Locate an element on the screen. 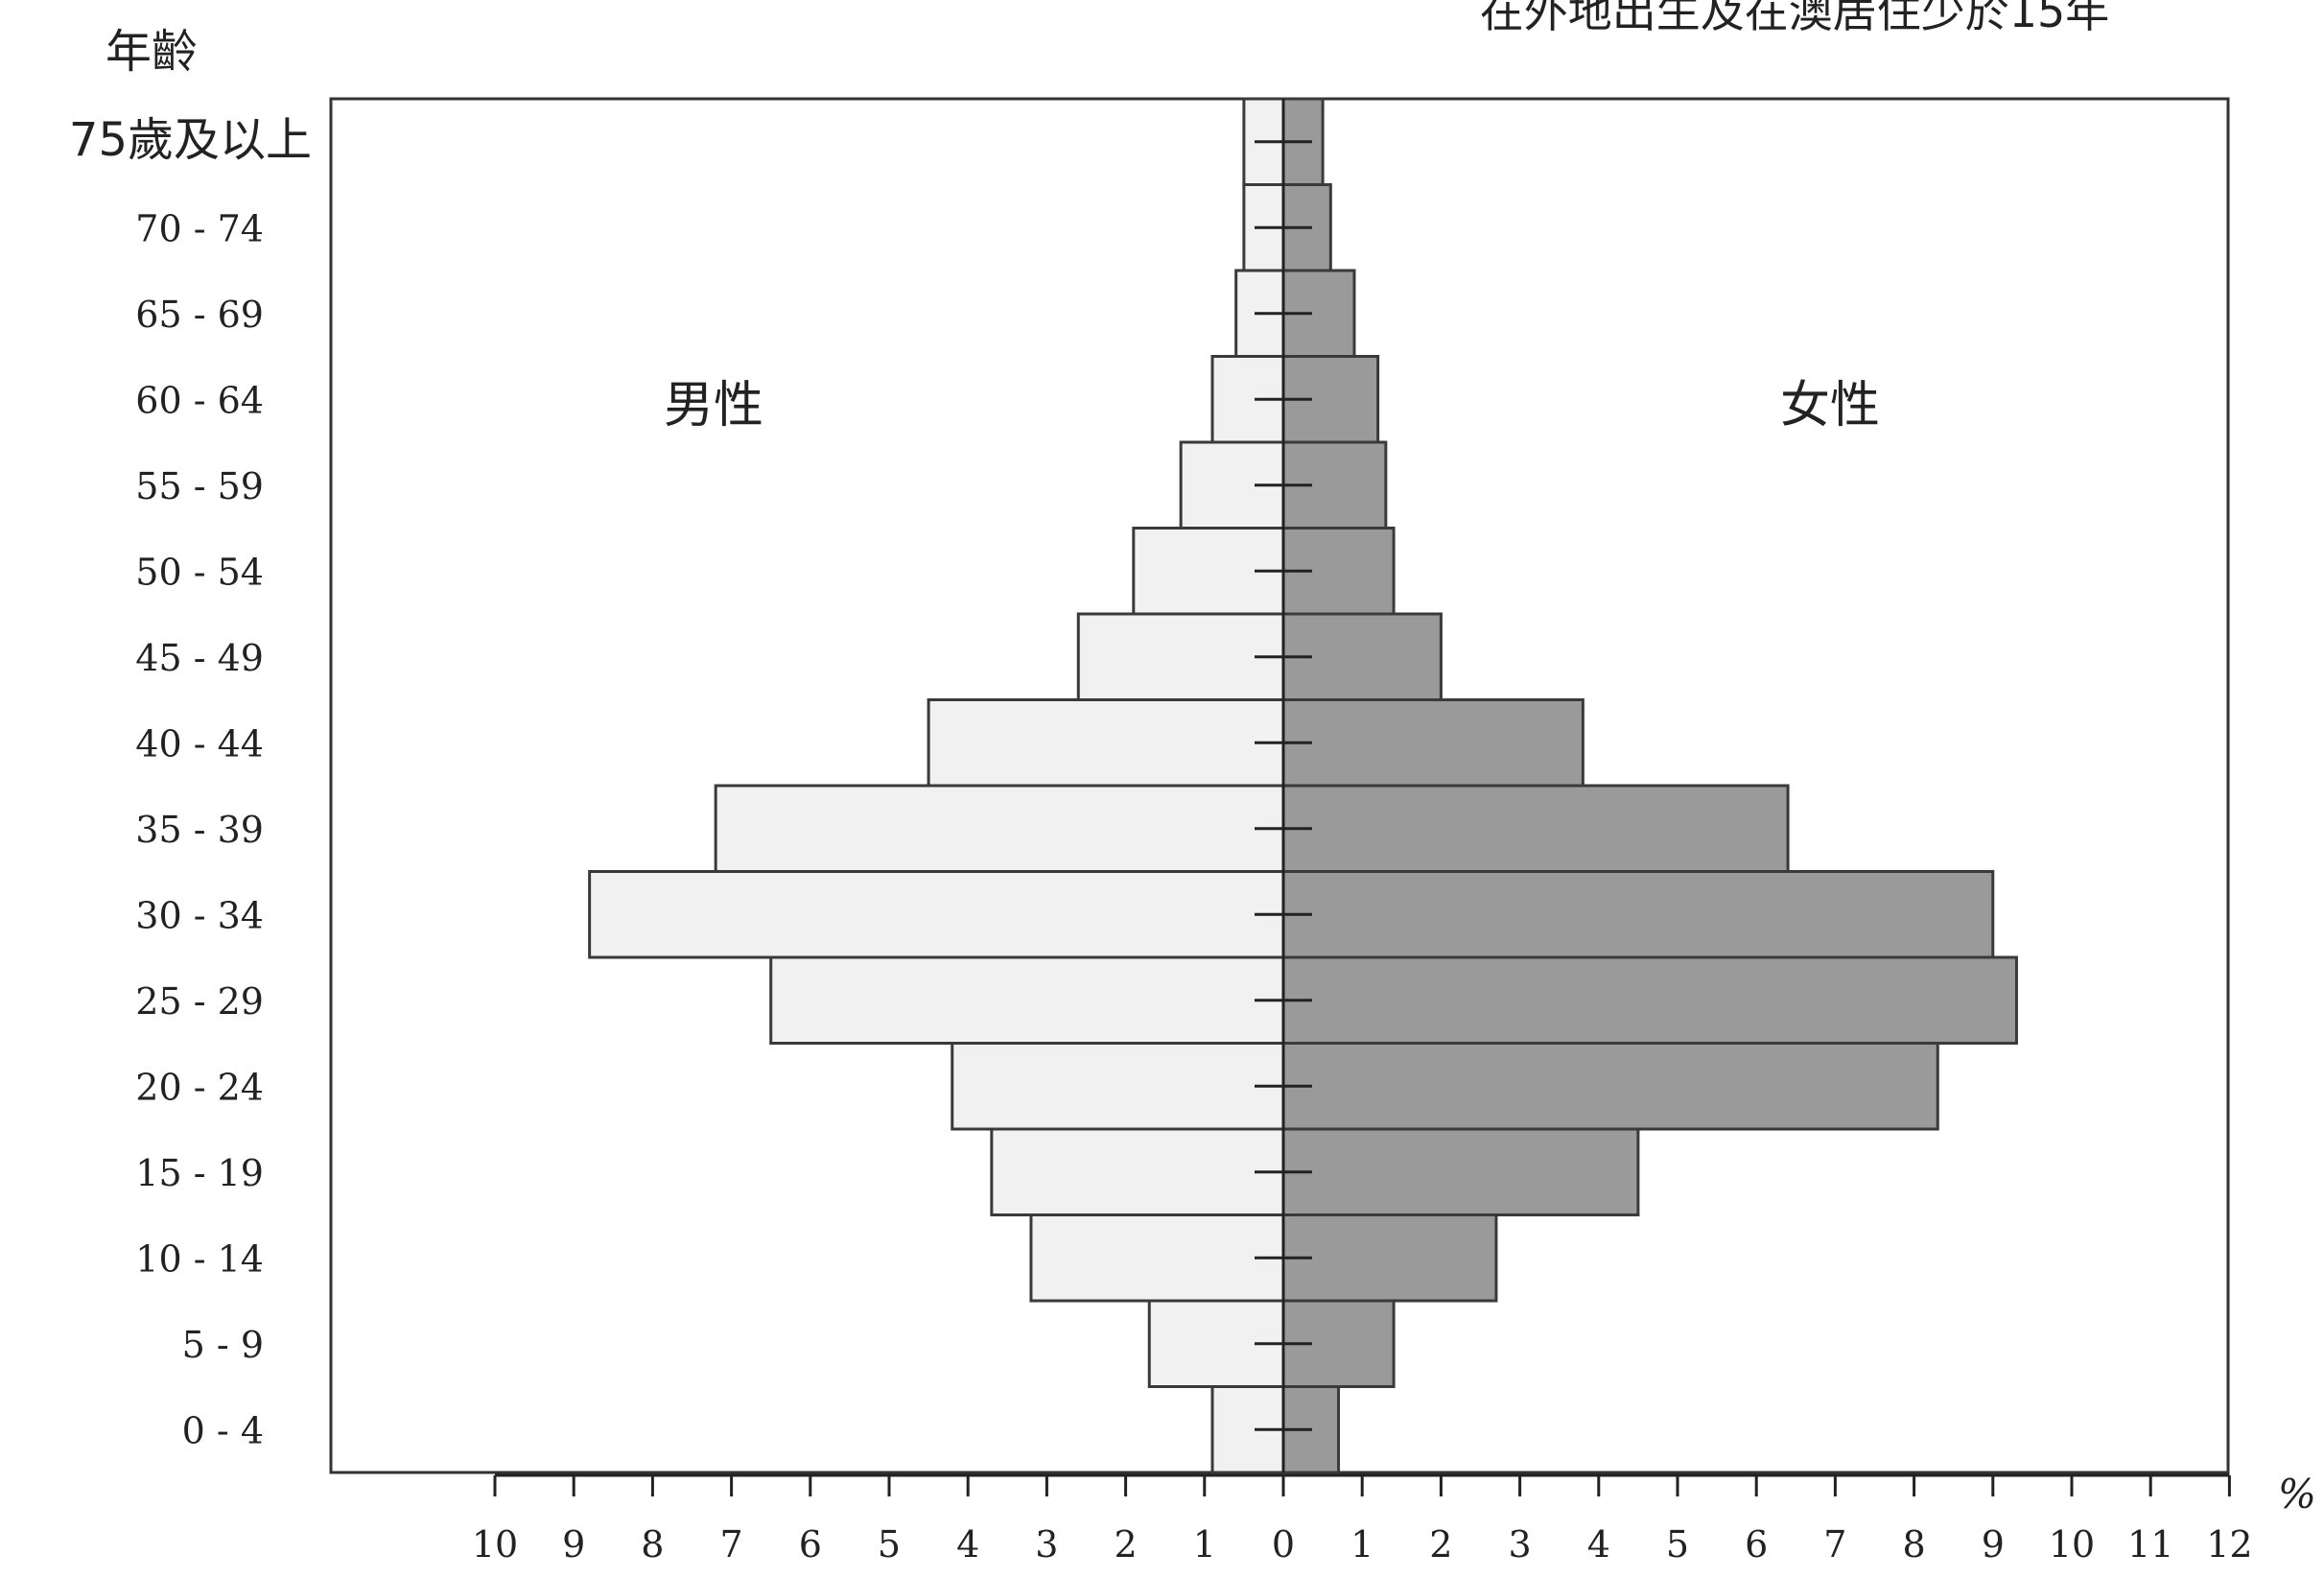  center-axis is located at coordinates (1283, 786).